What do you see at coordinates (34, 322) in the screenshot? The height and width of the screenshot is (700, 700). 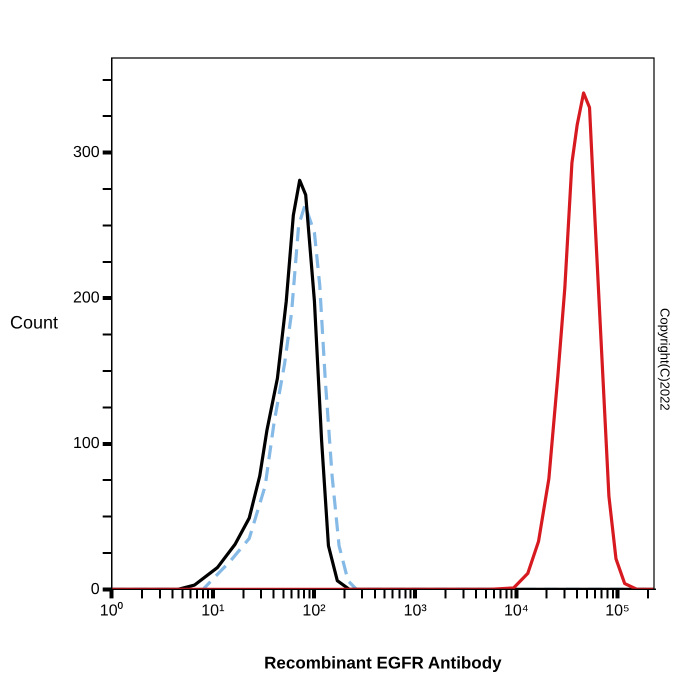 I see `y-axis-title: Count` at bounding box center [34, 322].